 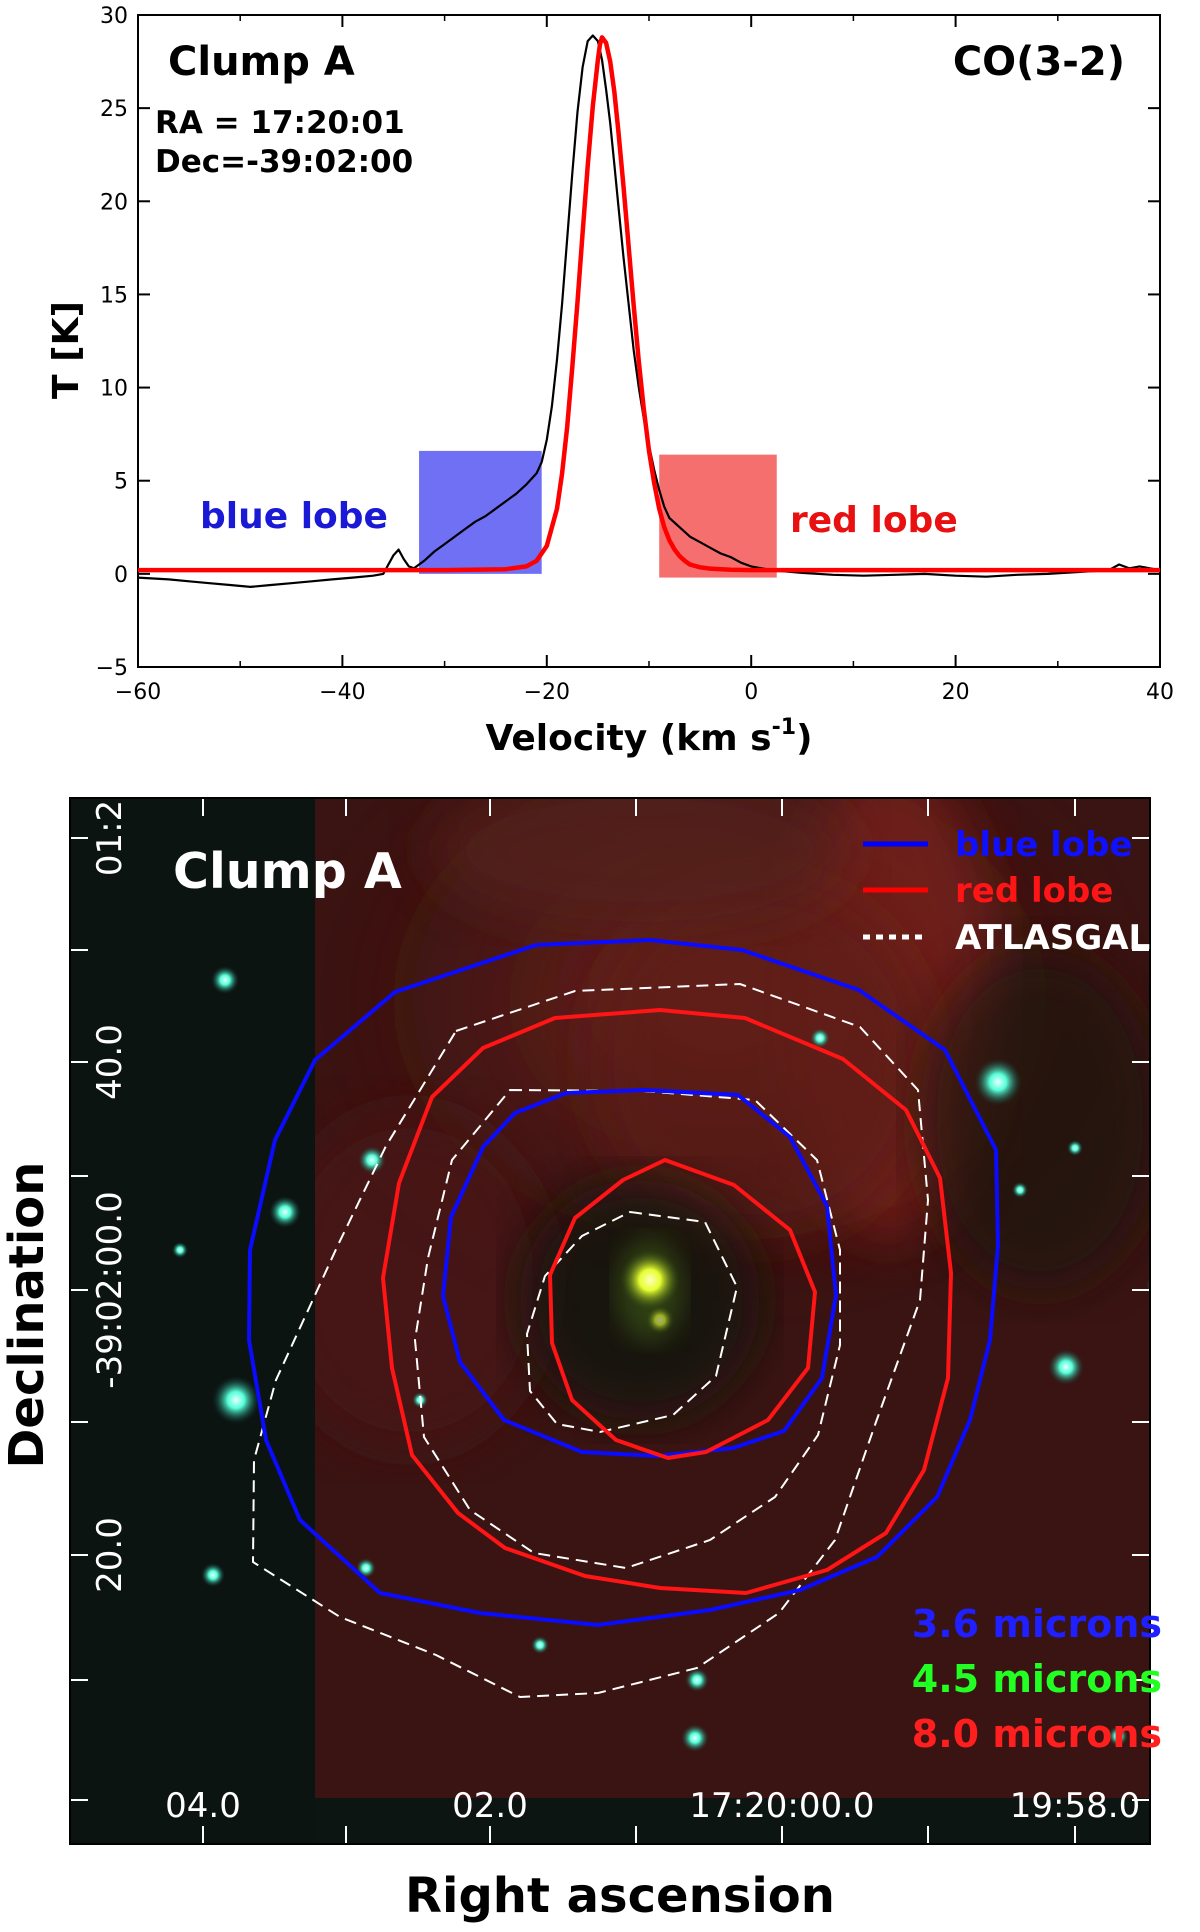 I want to click on x-tick-label: 20, so click(x=956, y=692).